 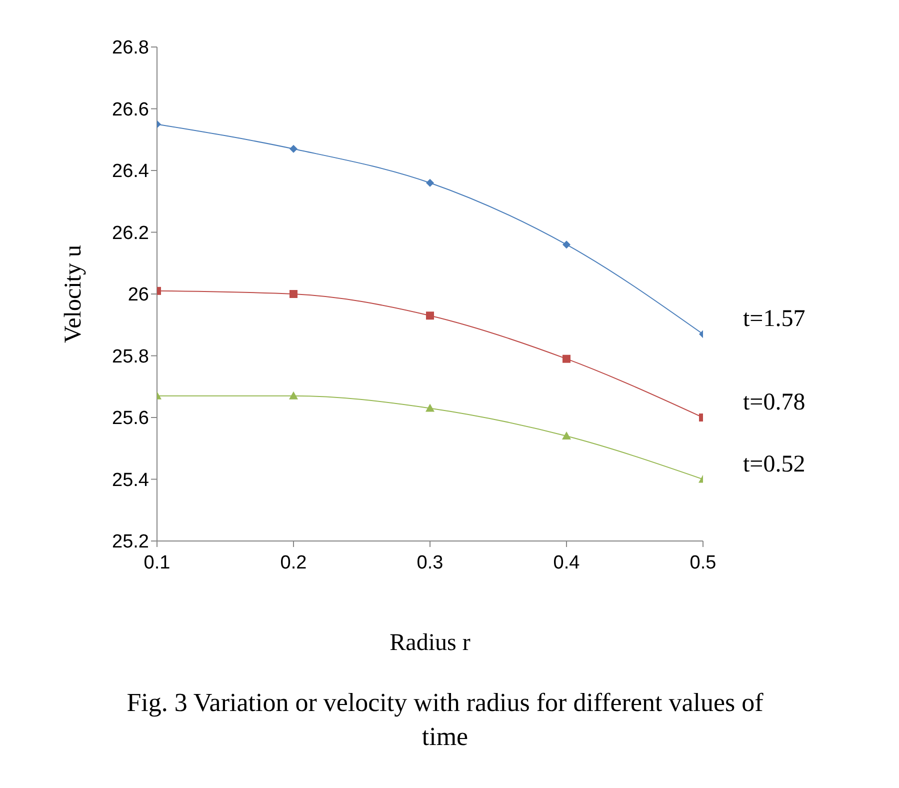 I want to click on y-tick-label: 25.8, so click(x=130, y=357).